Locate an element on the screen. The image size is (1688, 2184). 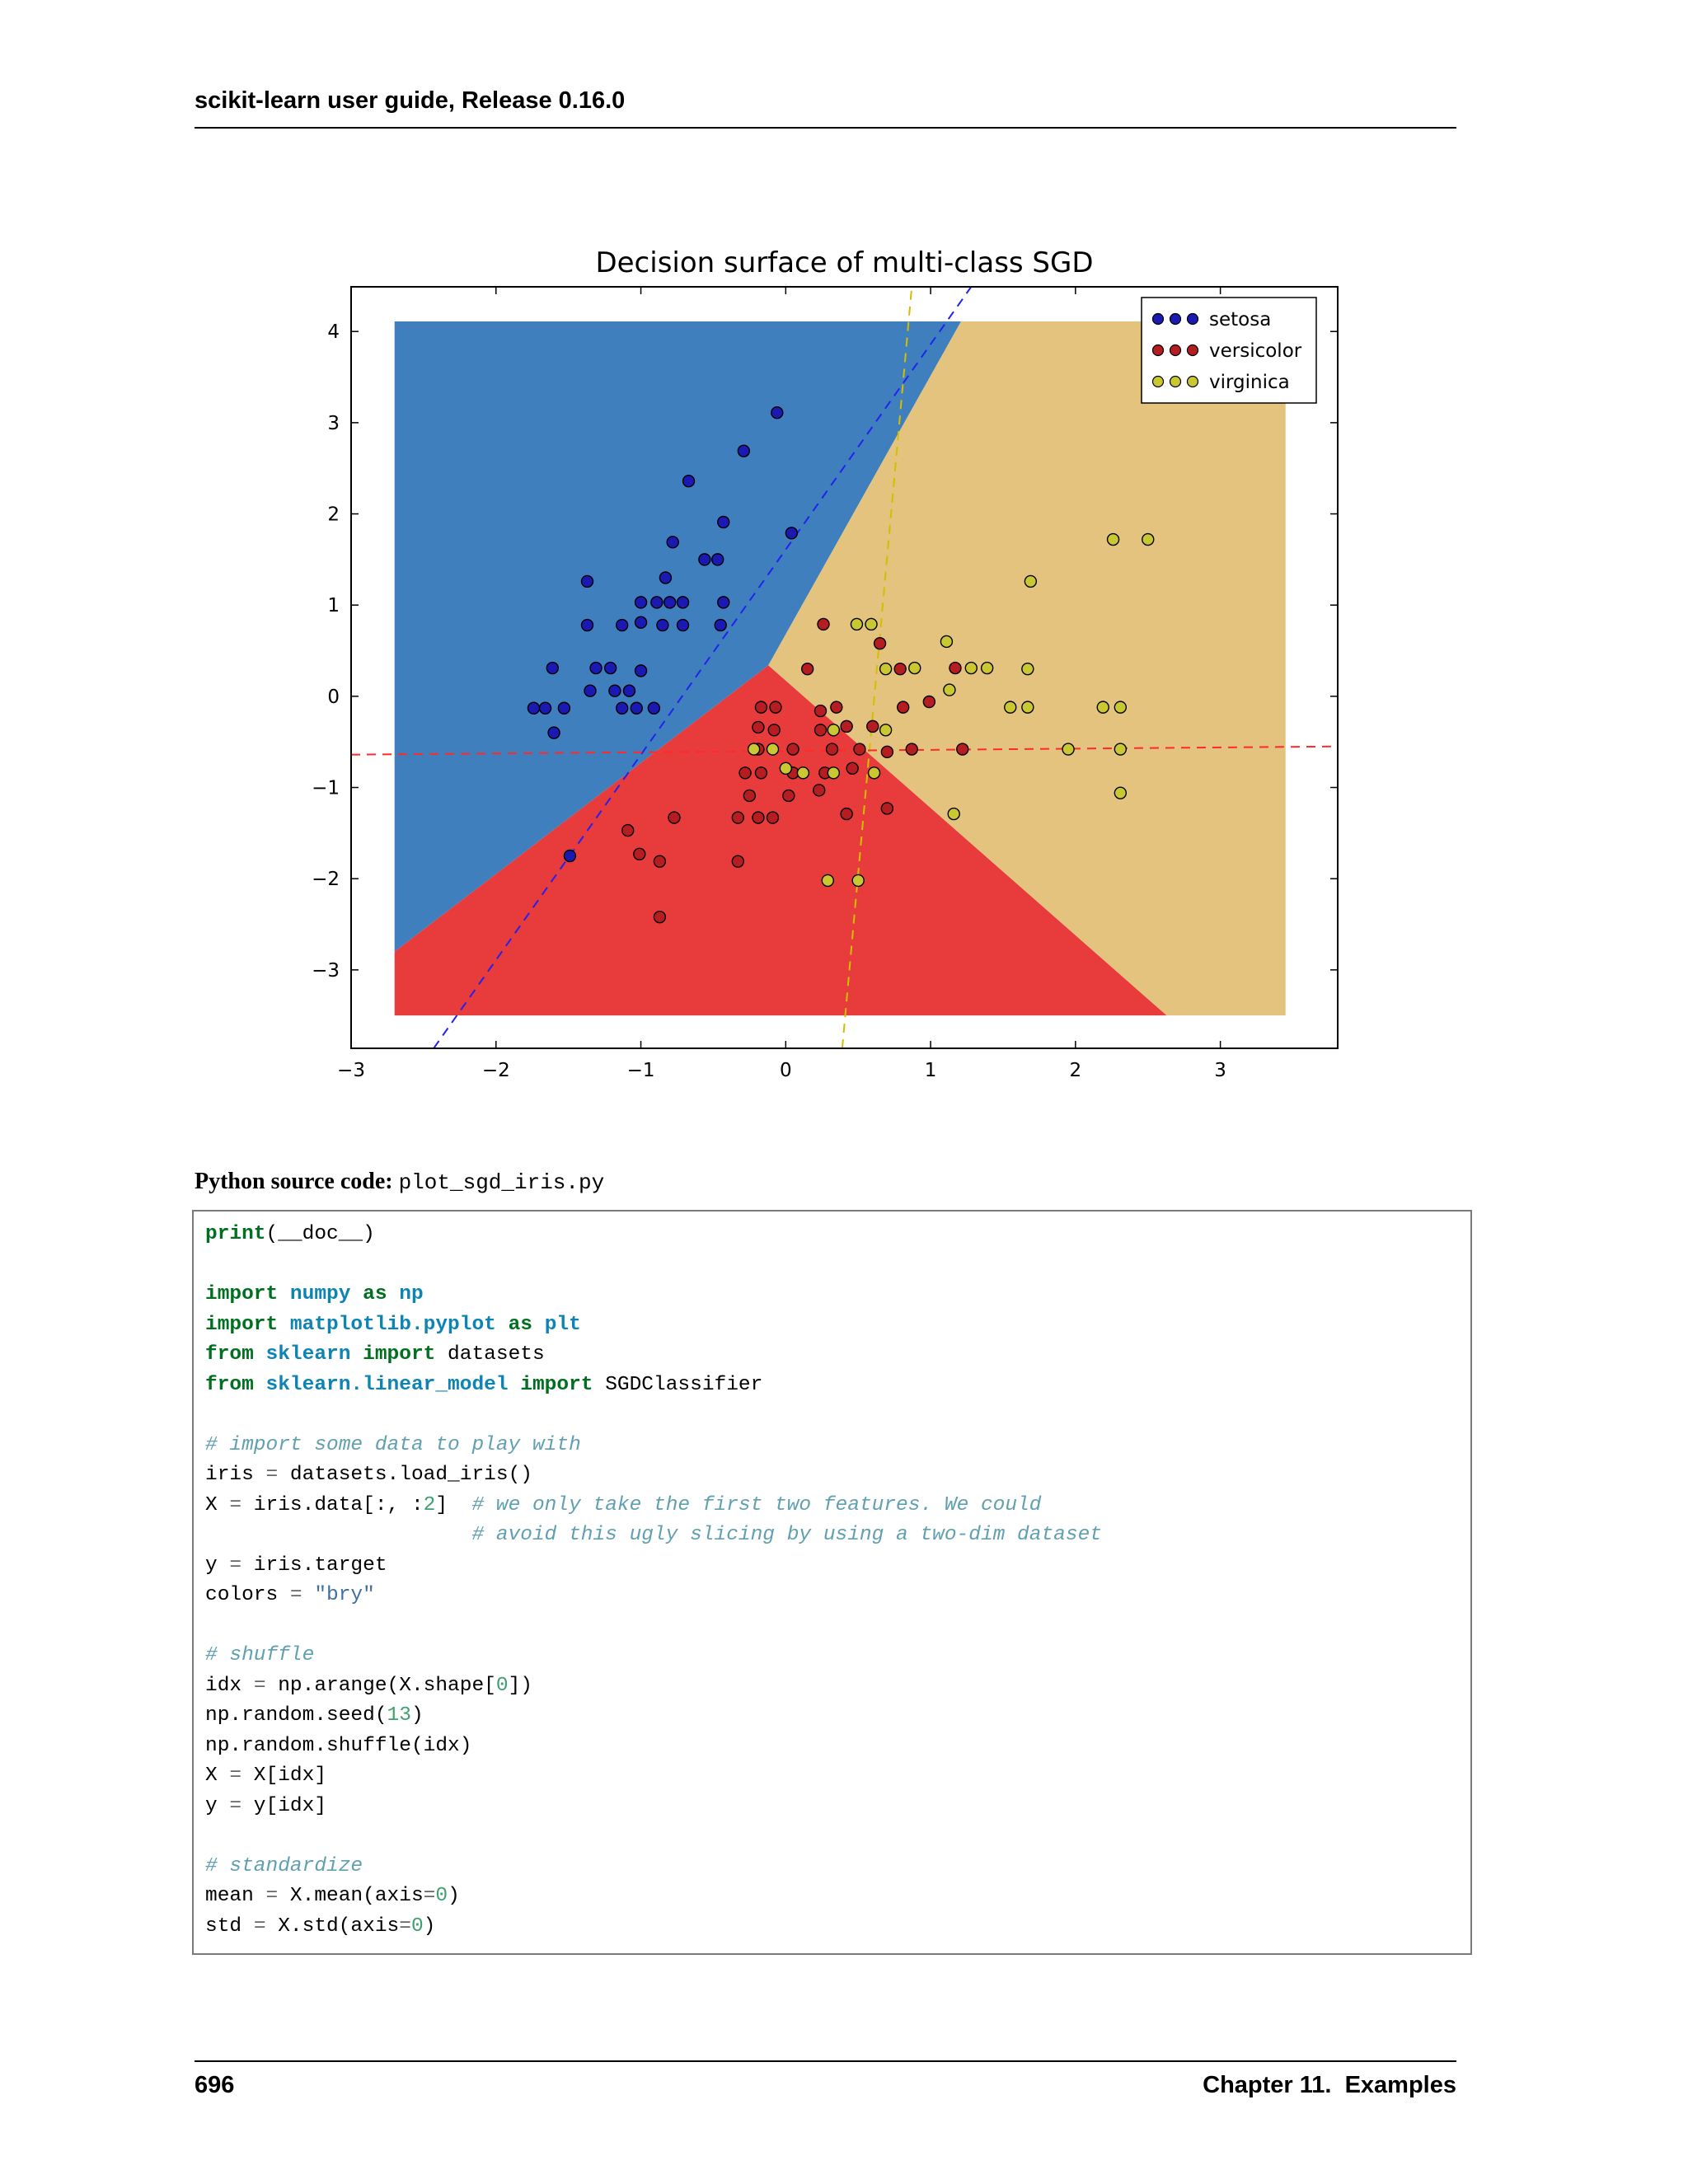
source-filename: plot_sgd_iris.py is located at coordinates (502, 1182).